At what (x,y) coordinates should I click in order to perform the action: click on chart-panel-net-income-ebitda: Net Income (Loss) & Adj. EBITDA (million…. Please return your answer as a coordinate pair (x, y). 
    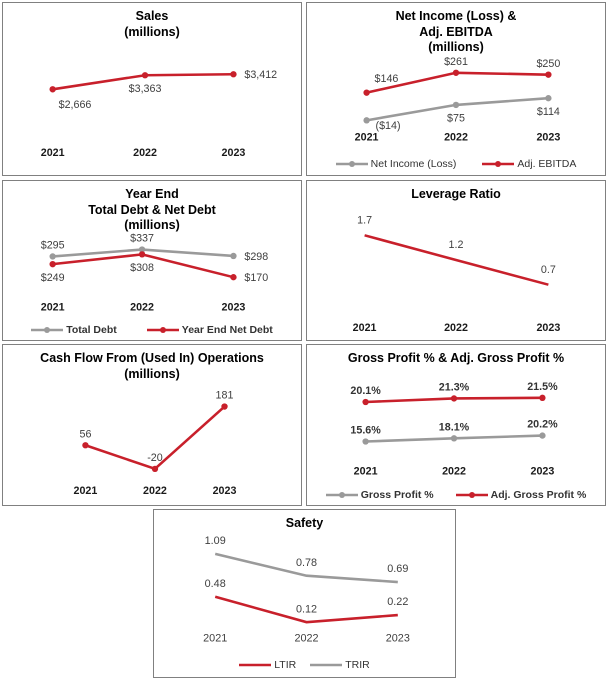
    Looking at the image, I should click on (456, 89).